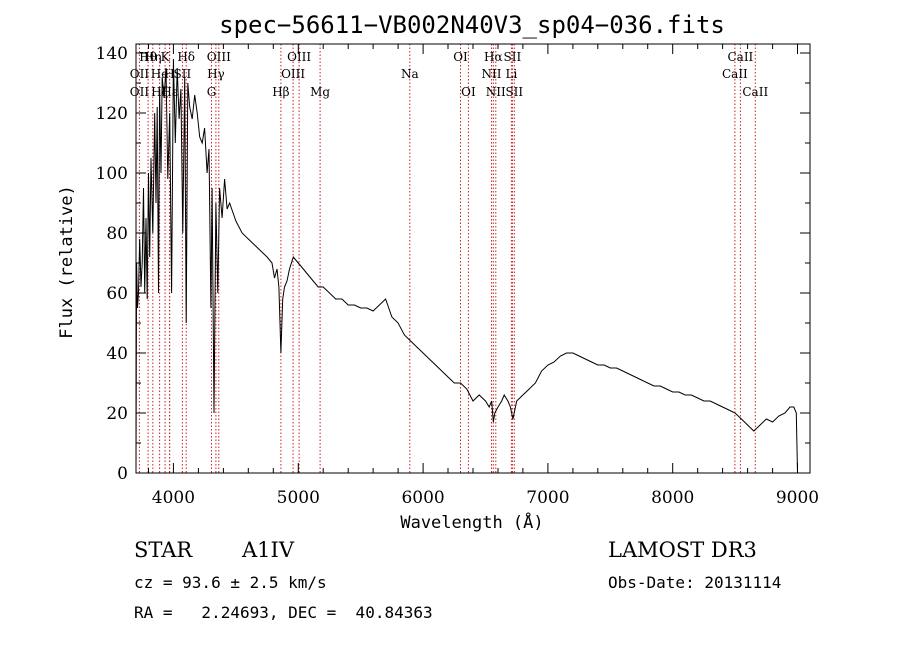  I want to click on y-tick-label: 120, so click(112, 114).